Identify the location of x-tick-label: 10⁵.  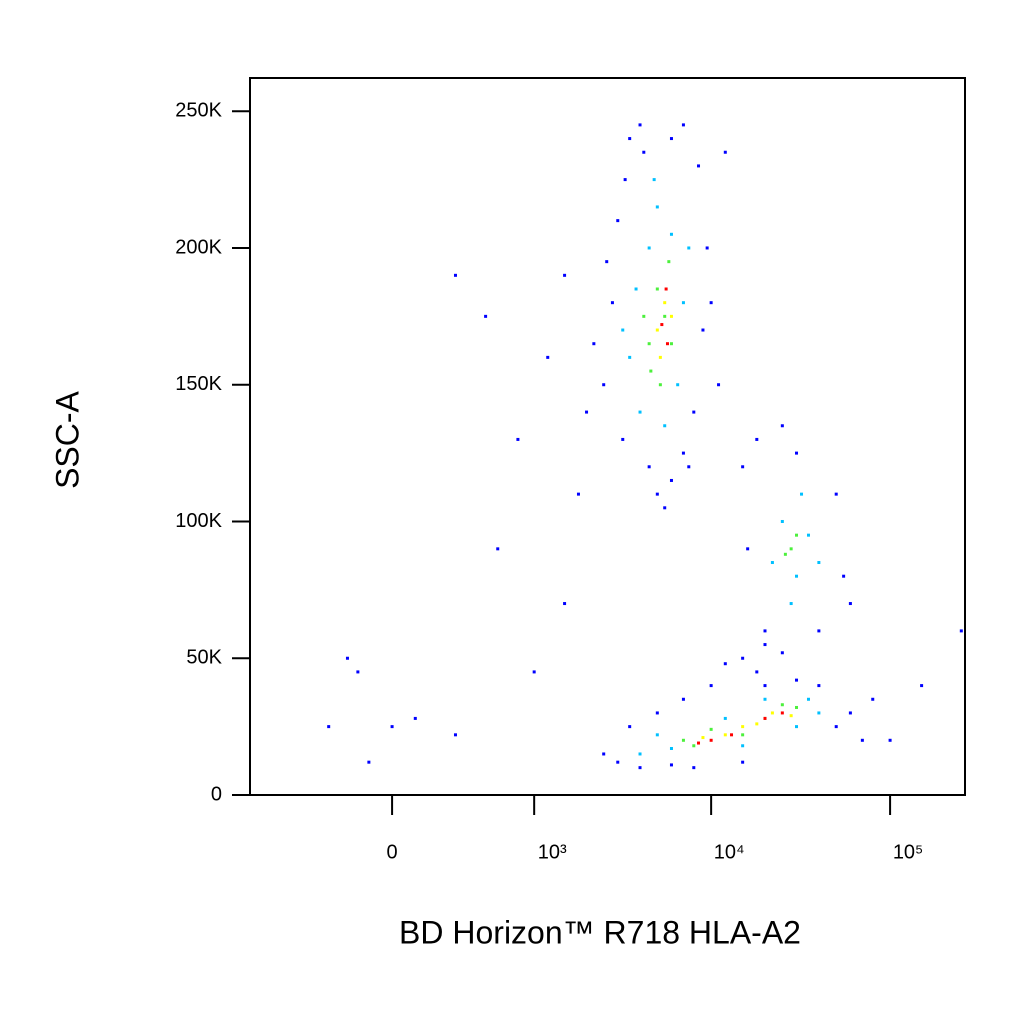
(908, 852).